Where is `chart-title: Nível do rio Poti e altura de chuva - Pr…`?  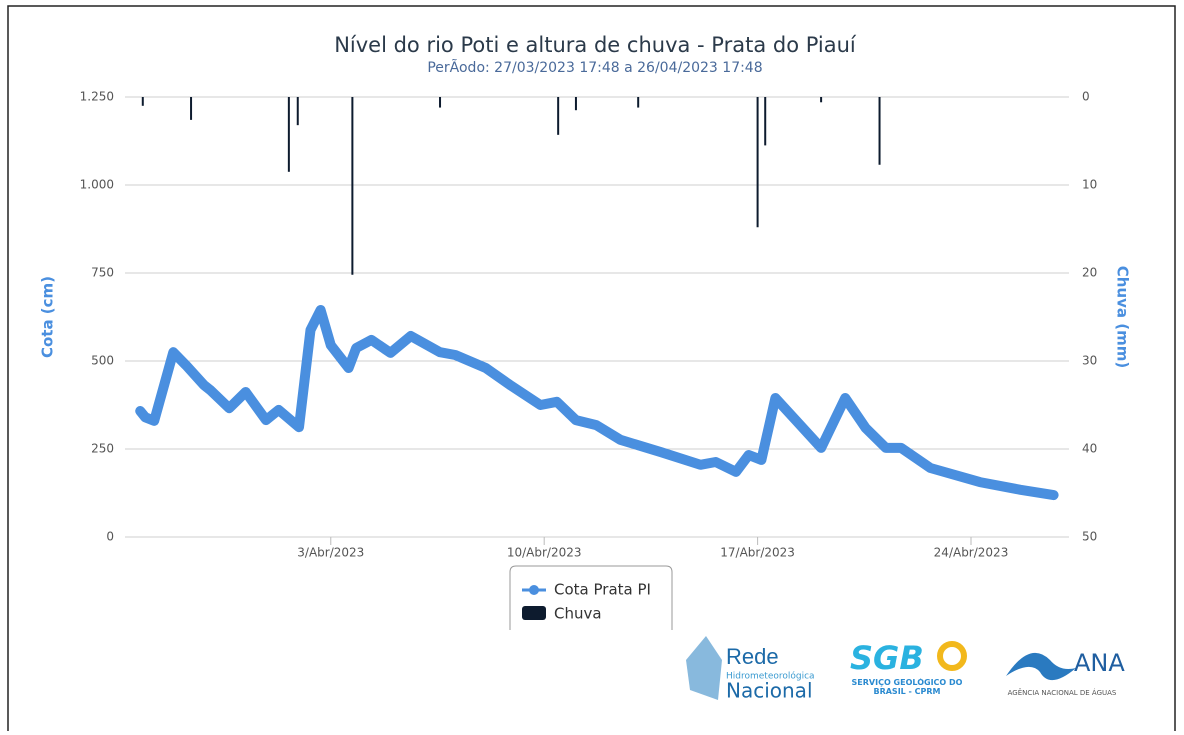 chart-title: Nível do rio Poti e altura de chuva - Pr… is located at coordinates (595, 45).